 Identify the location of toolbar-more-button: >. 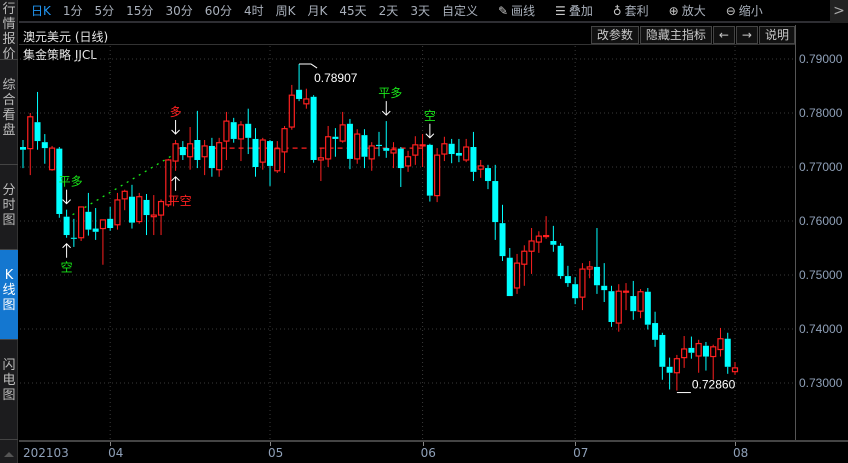
(839, 11).